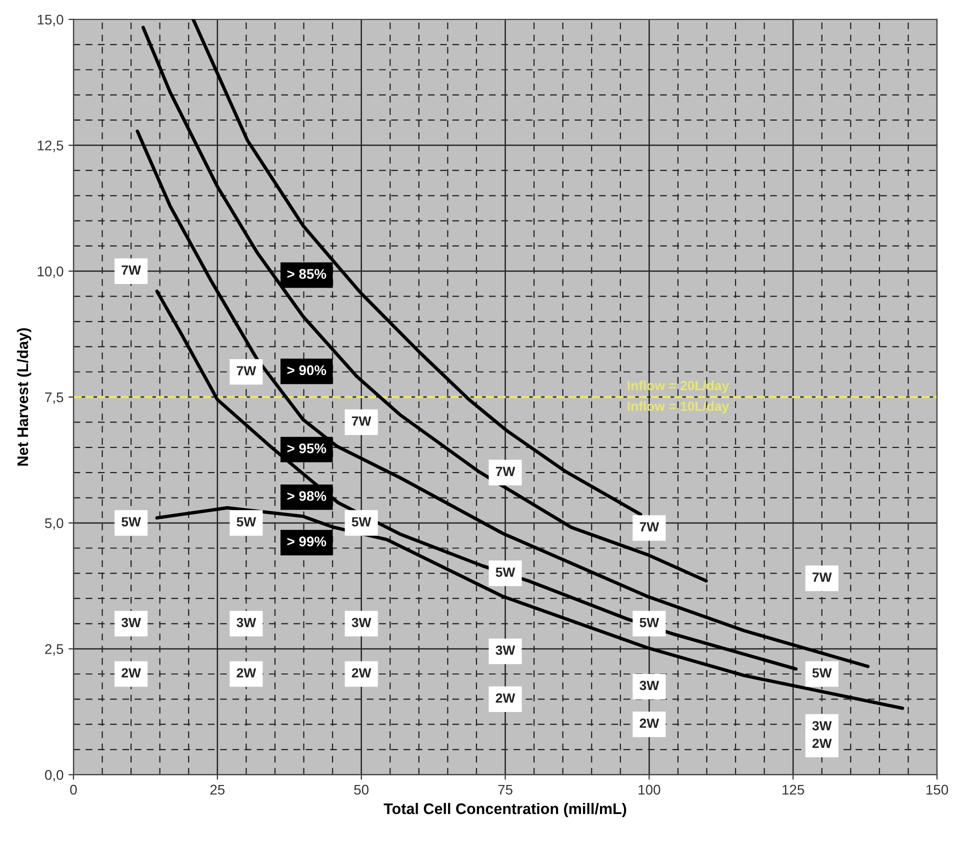  What do you see at coordinates (54, 650) in the screenshot?
I see `y-tick-label: 2,5` at bounding box center [54, 650].